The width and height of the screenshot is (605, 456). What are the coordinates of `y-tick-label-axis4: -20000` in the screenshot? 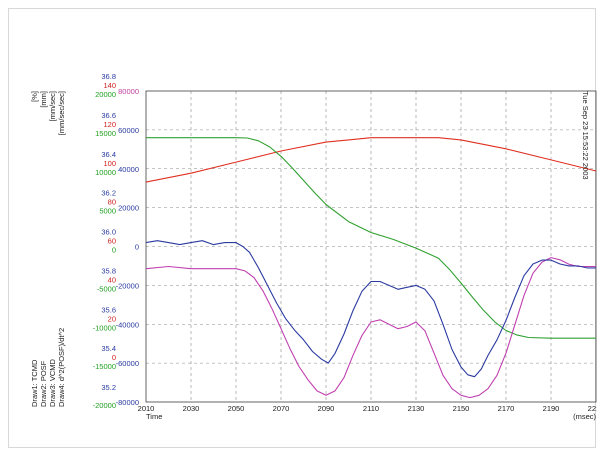 It's located at (127, 285).